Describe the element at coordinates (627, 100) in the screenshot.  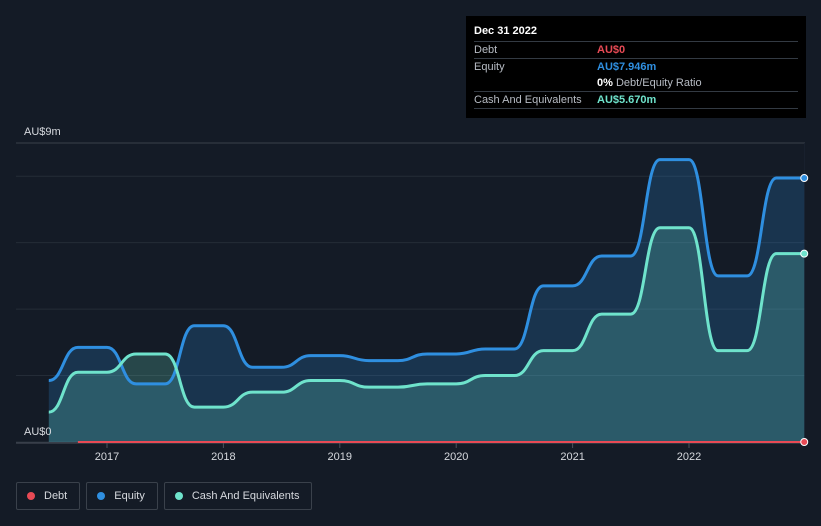
I see `tooltip-cash-value: AU$5.670m` at that location.